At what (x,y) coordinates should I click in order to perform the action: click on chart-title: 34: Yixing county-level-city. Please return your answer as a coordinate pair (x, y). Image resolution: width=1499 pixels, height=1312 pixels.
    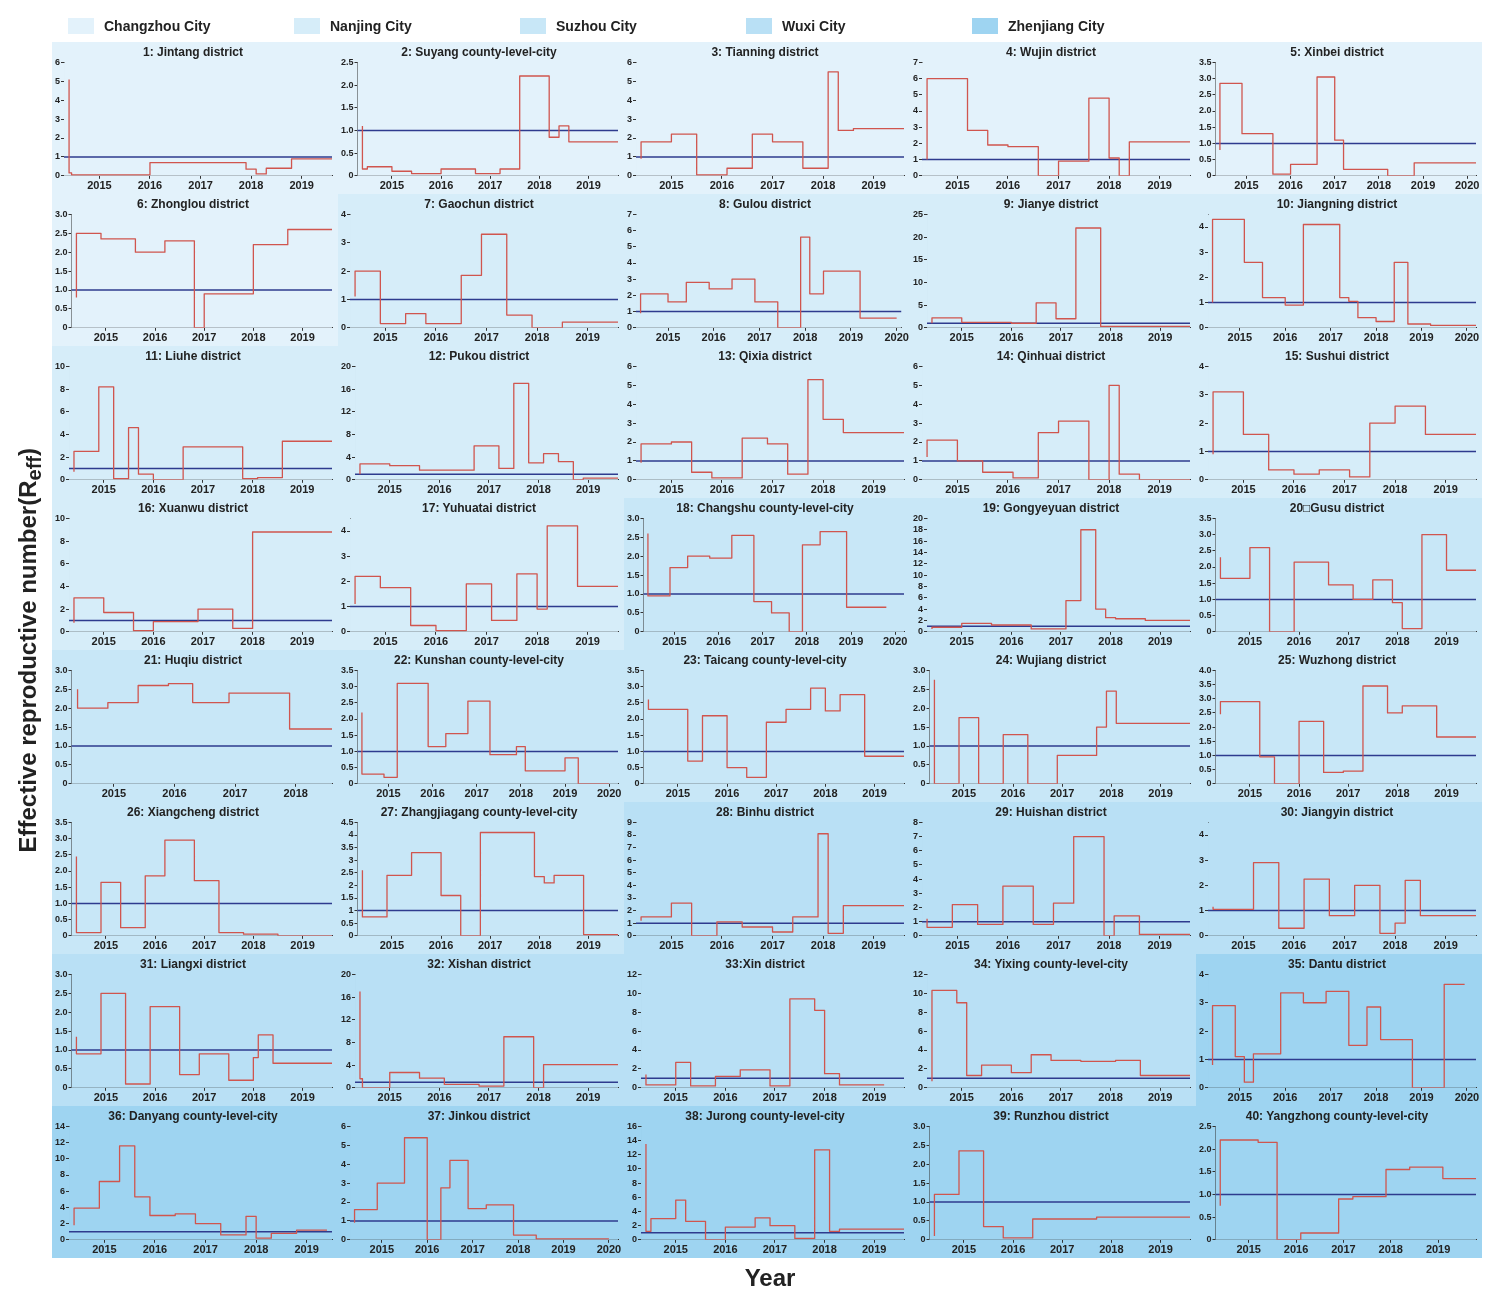
    Looking at the image, I should click on (1051, 963).